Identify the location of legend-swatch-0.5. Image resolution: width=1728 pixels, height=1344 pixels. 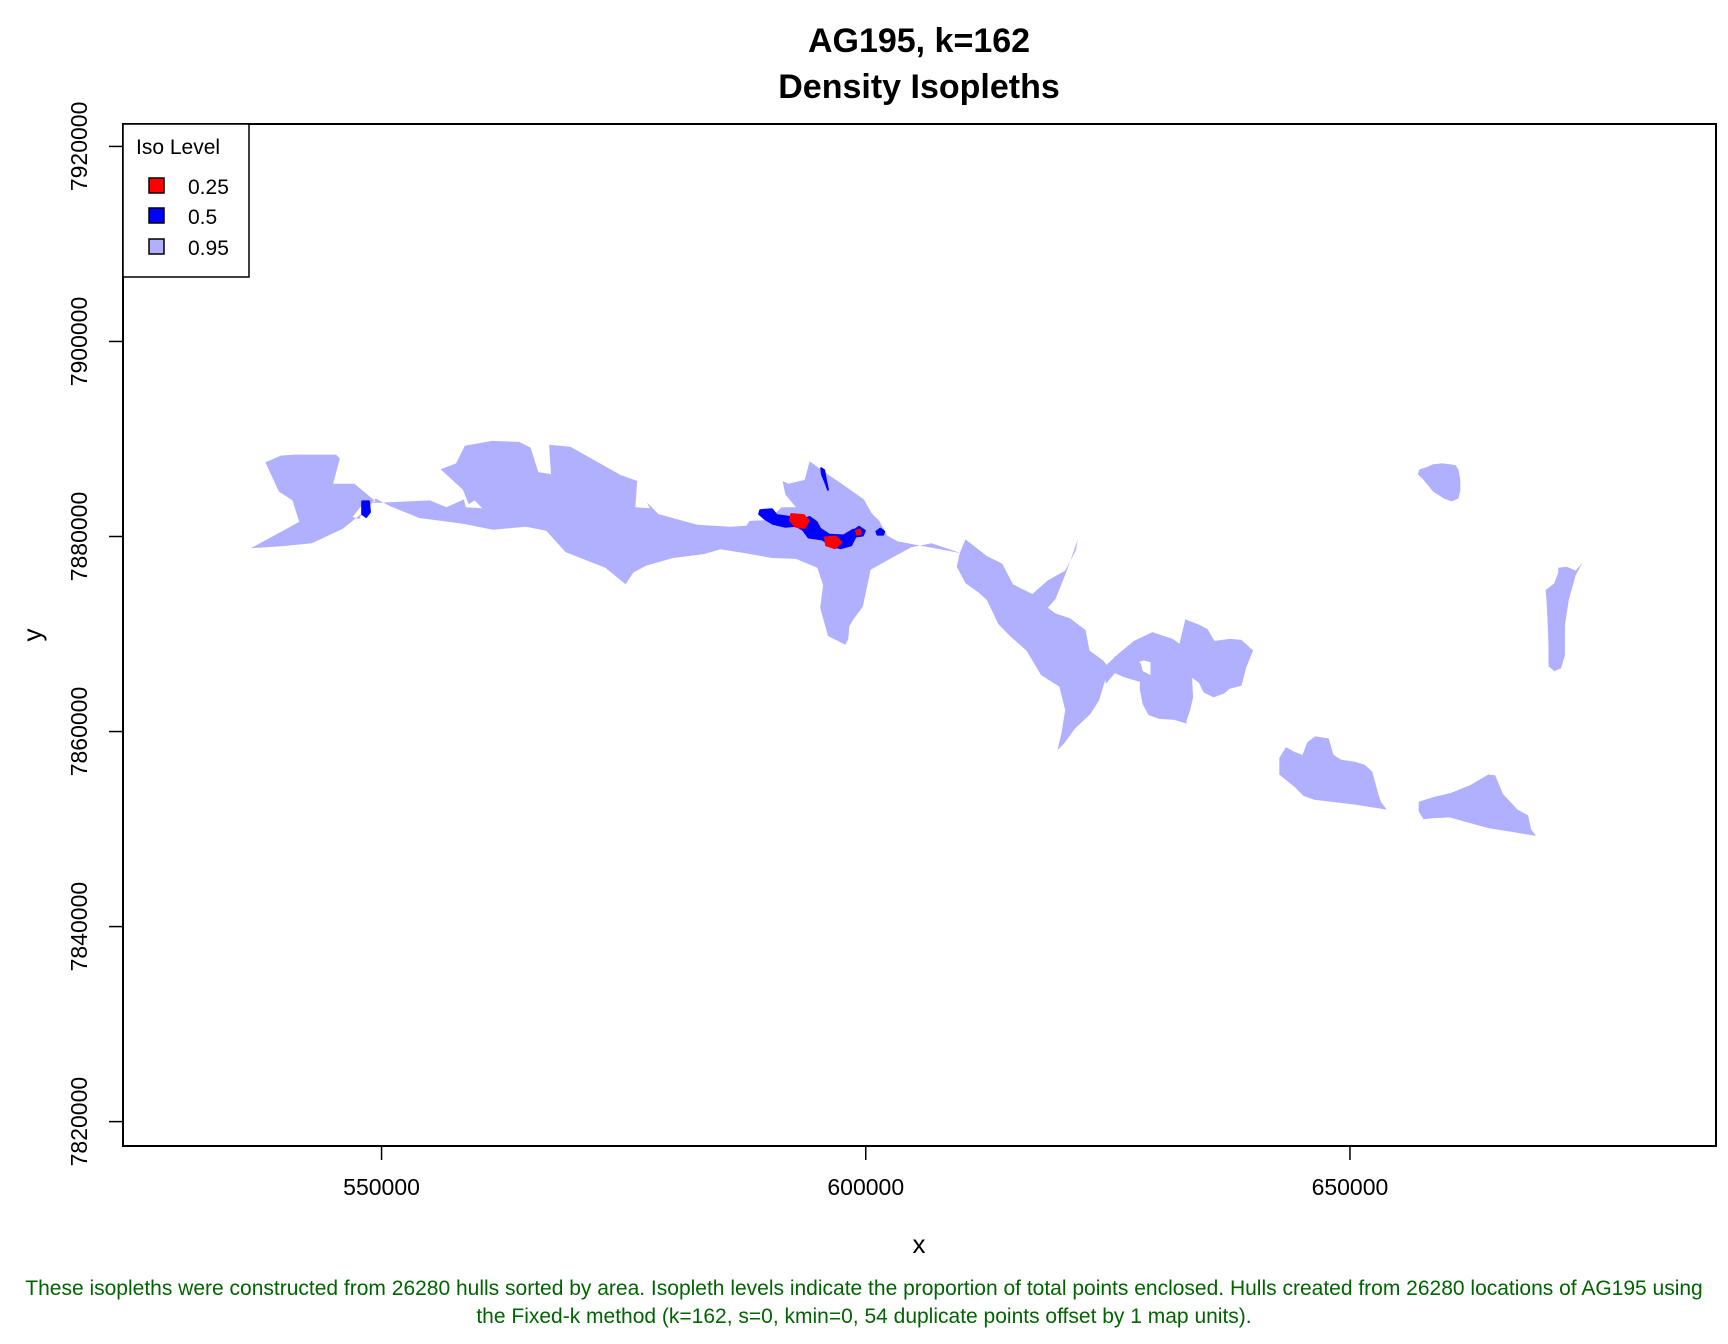
(156, 215).